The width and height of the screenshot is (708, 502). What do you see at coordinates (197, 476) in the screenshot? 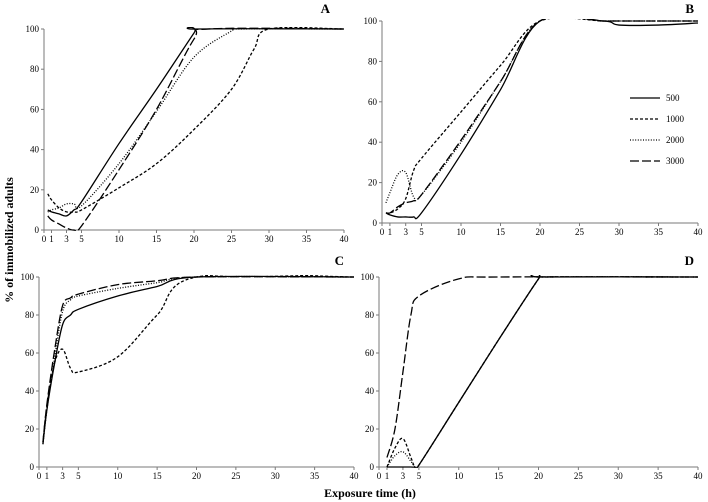
I see `panel-c-x-tick-label: 20` at bounding box center [197, 476].